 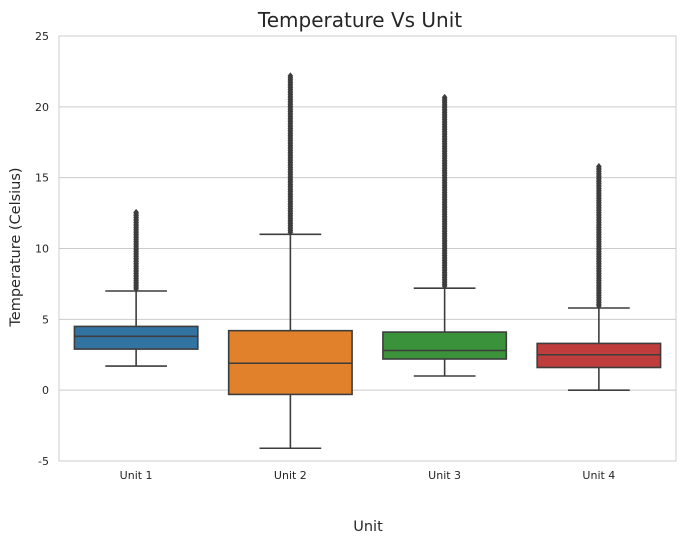 I want to click on y-axis-title: Temperature (Celsius), so click(x=16, y=247).